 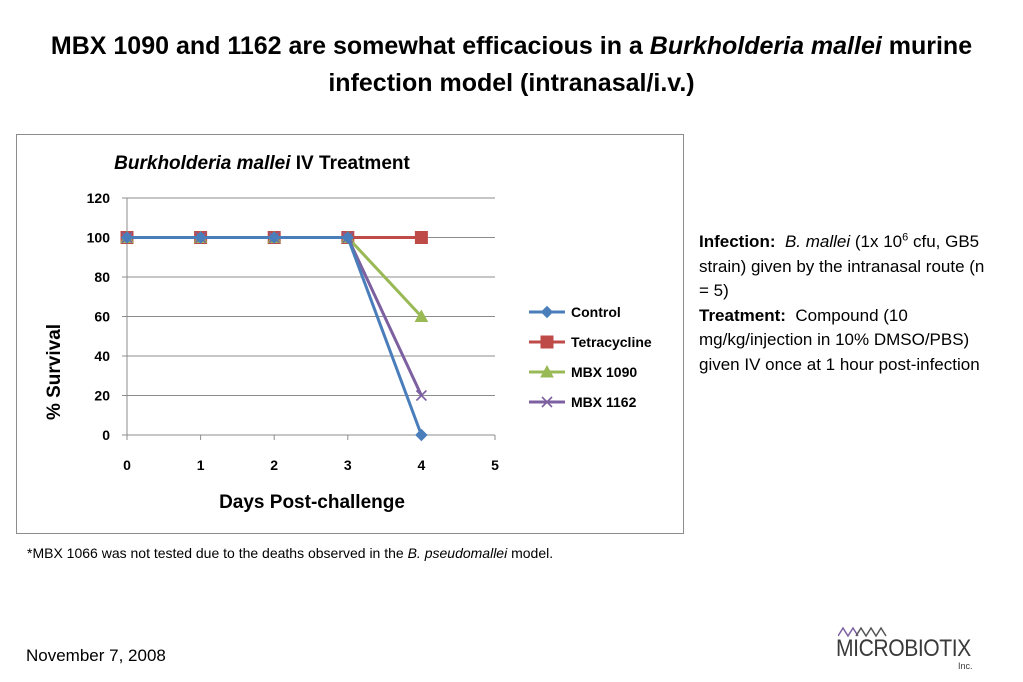 I want to click on x-tick-label: 4, so click(x=422, y=465).